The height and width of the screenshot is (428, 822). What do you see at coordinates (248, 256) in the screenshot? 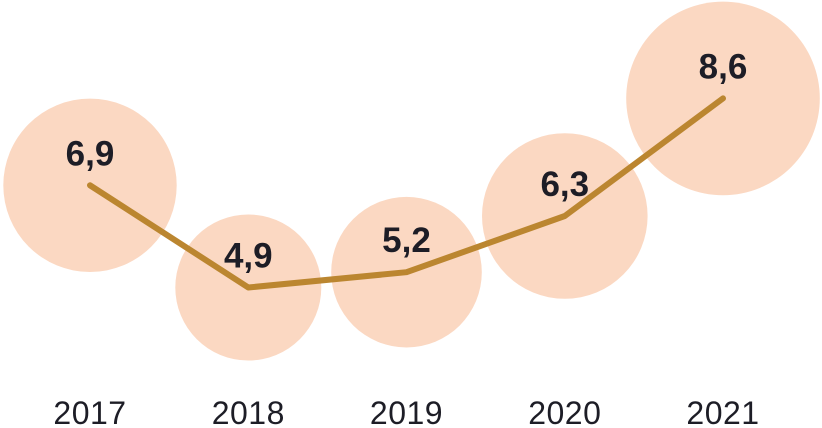
I see `value-label-2018: 4,9` at bounding box center [248, 256].